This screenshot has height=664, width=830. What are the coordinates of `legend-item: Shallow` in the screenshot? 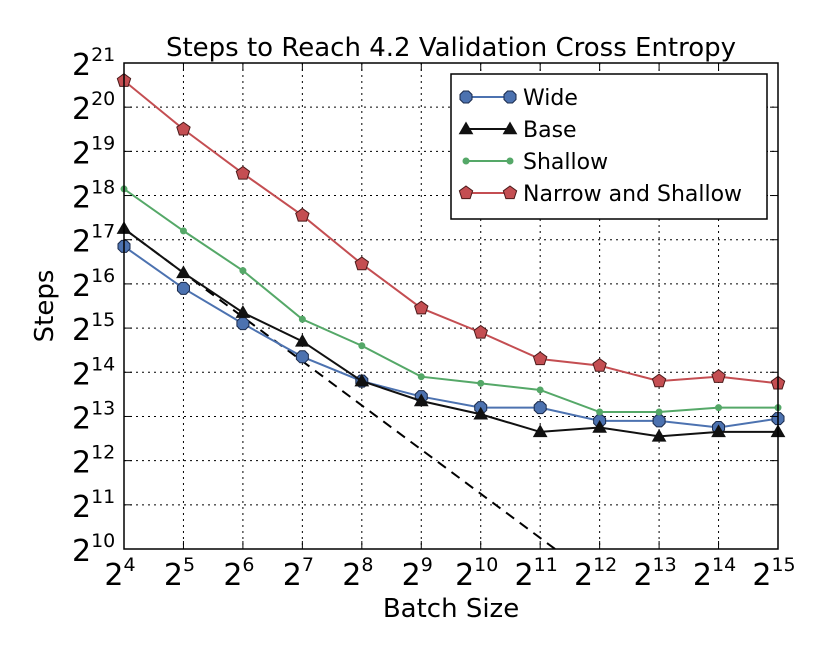 It's located at (535, 162).